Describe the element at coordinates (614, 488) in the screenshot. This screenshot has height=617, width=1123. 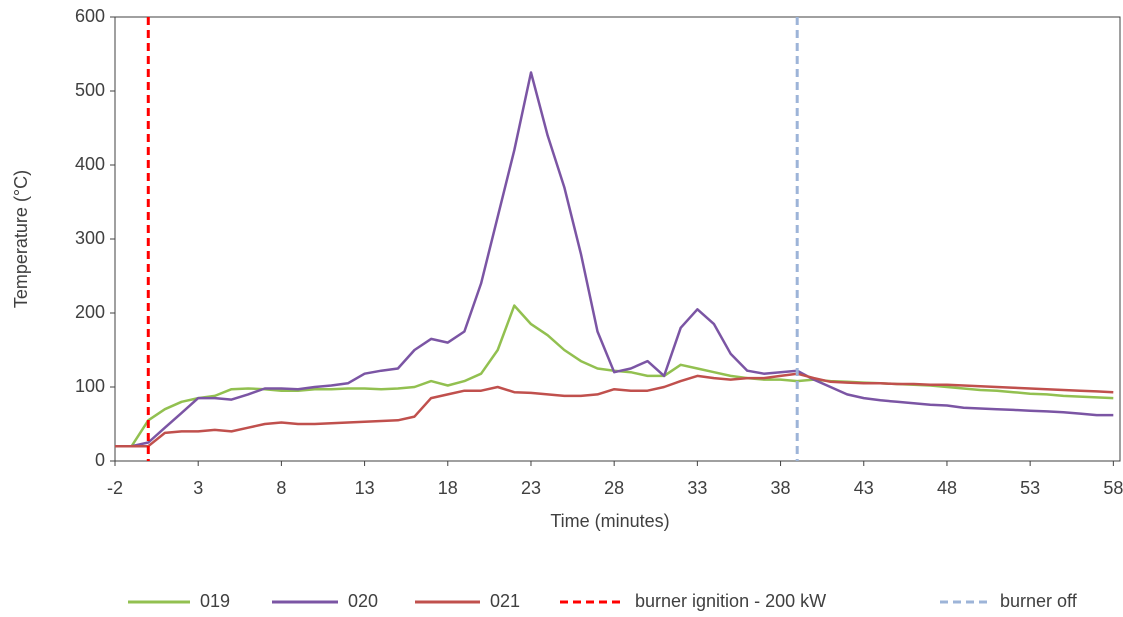
I see `x-tick-label: 28` at that location.